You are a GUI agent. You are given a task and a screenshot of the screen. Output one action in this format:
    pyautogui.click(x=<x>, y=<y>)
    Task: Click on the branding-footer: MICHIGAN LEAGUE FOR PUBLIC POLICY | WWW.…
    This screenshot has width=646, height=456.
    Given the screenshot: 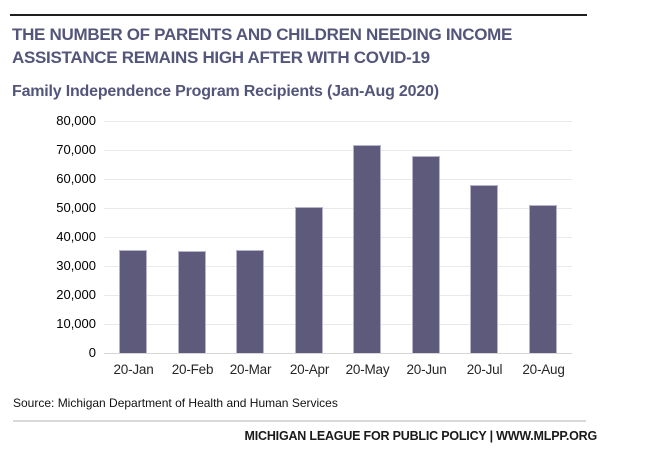 What is the action you would take?
    pyautogui.click(x=421, y=436)
    